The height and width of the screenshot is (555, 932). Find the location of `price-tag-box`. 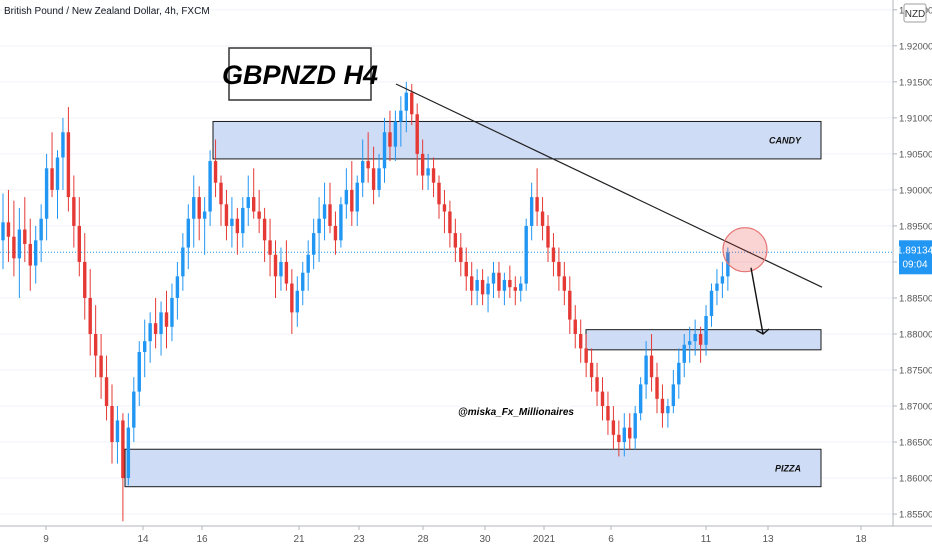

price-tag-box is located at coordinates (915, 257).